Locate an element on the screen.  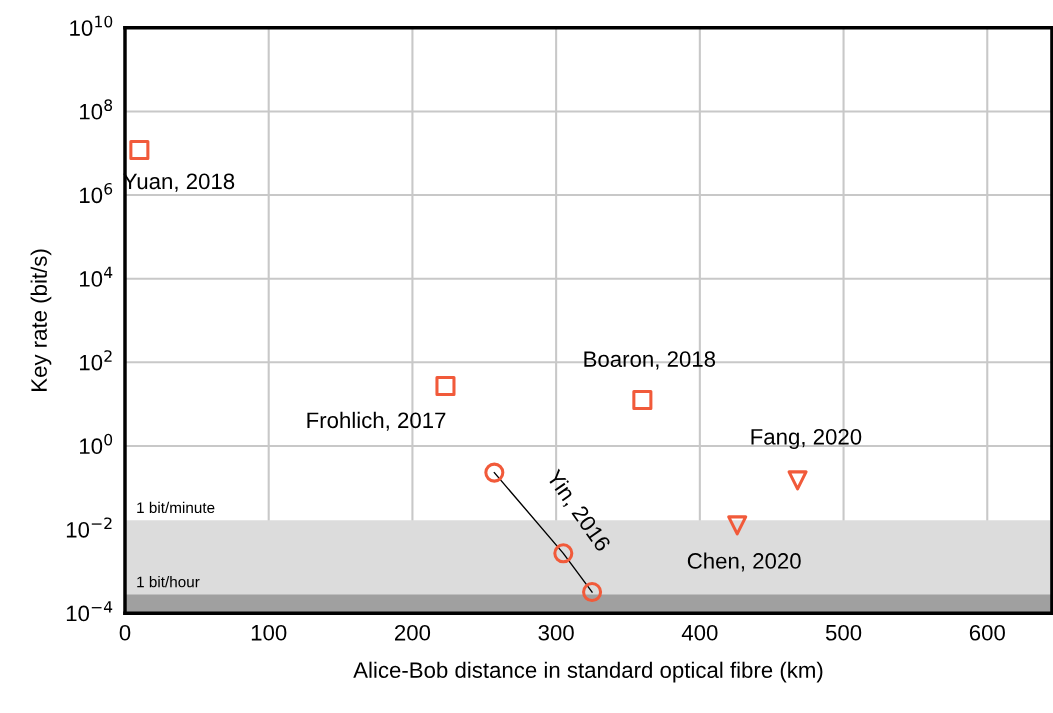
y-tick-label: 10$^{8}$ is located at coordinates (96, 109).